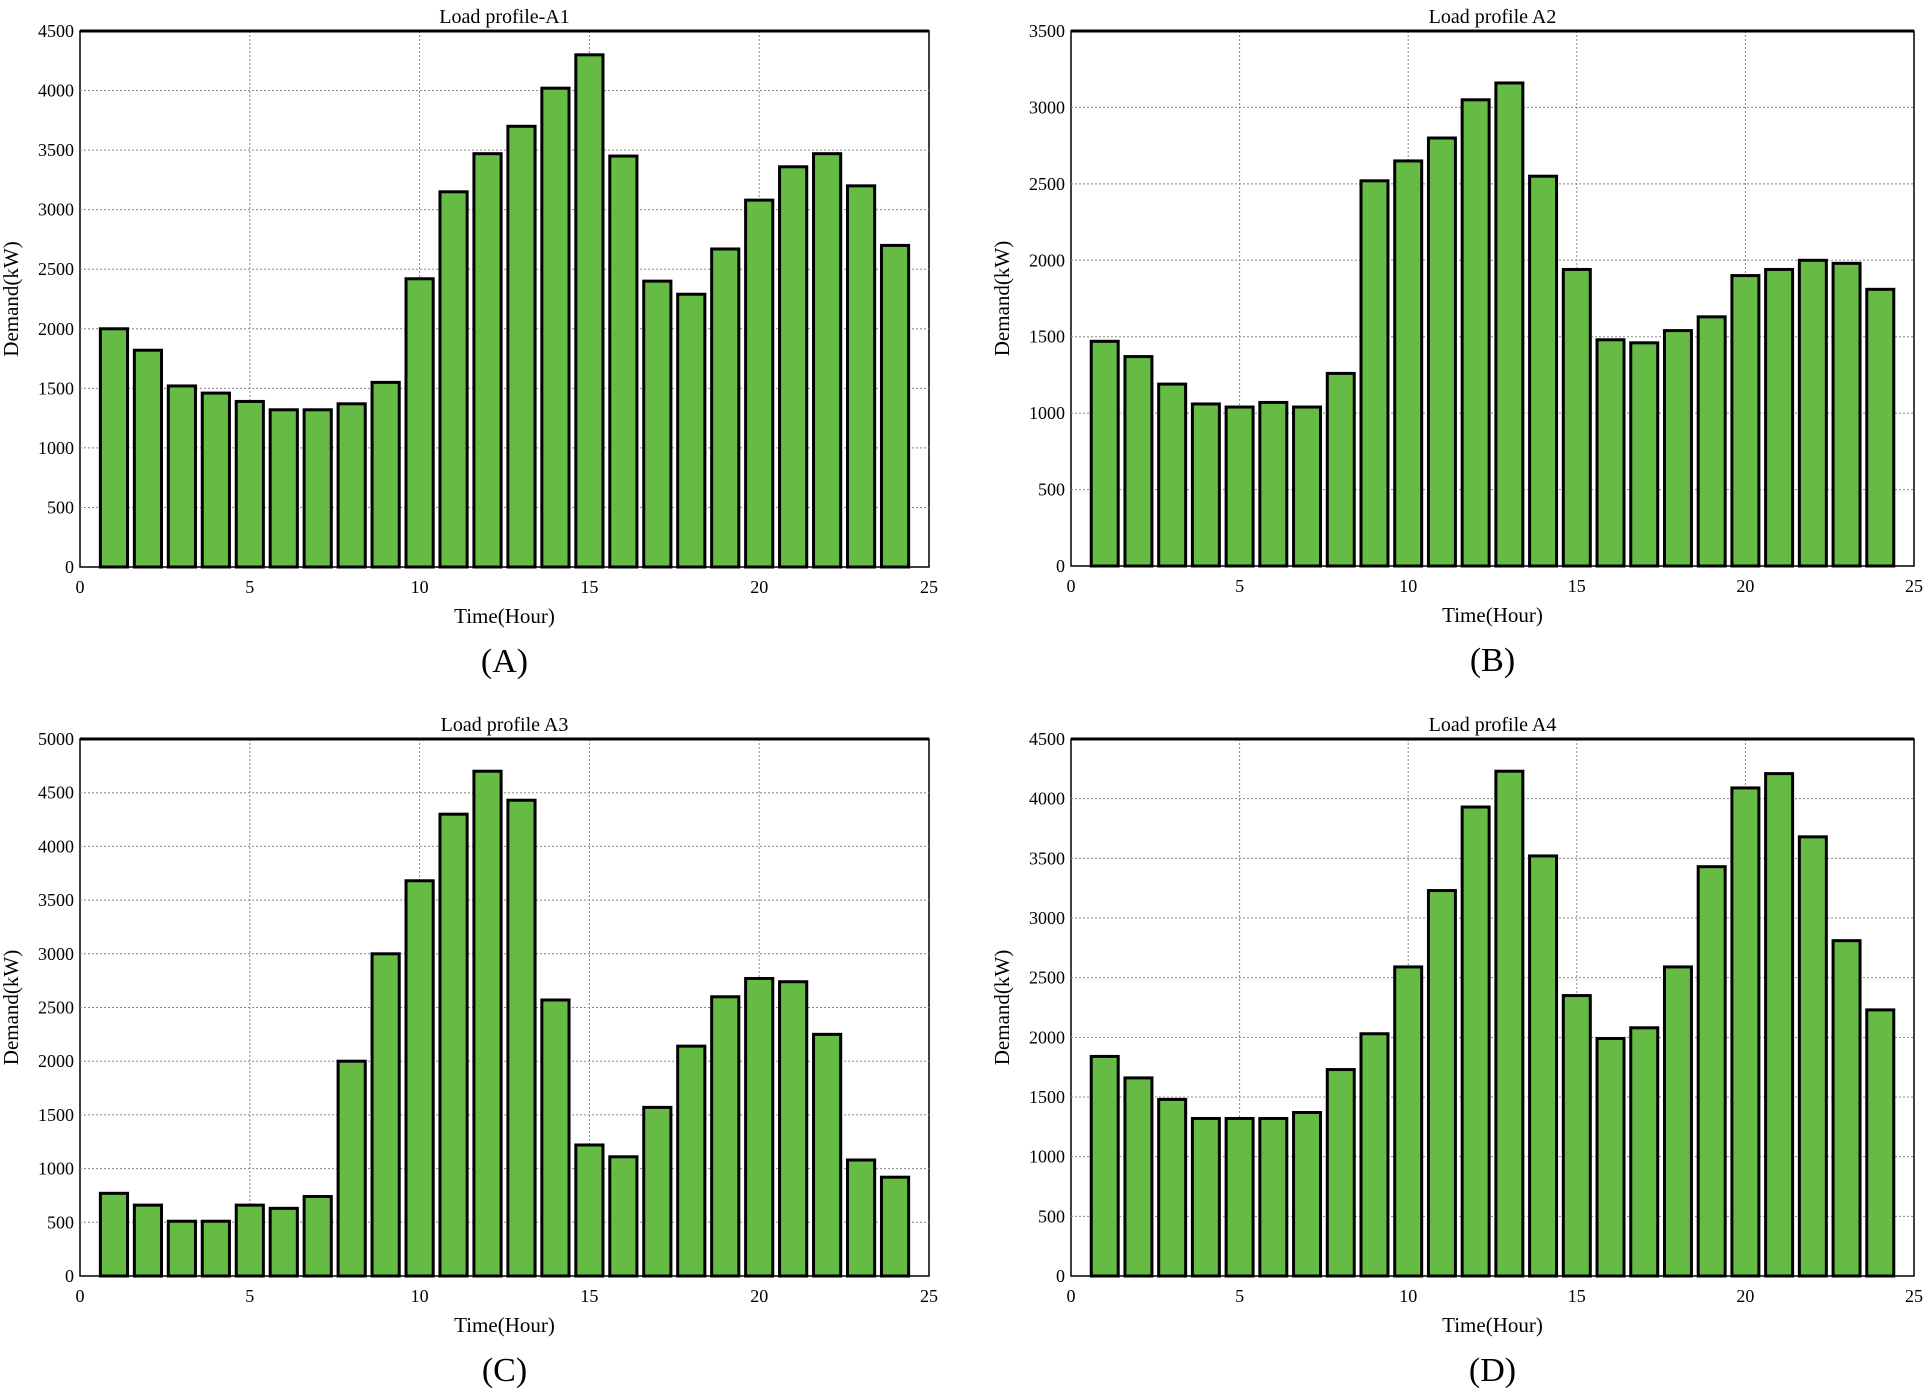 The height and width of the screenshot is (1389, 1930). What do you see at coordinates (504, 661) in the screenshot?
I see `panel-label: (A)` at bounding box center [504, 661].